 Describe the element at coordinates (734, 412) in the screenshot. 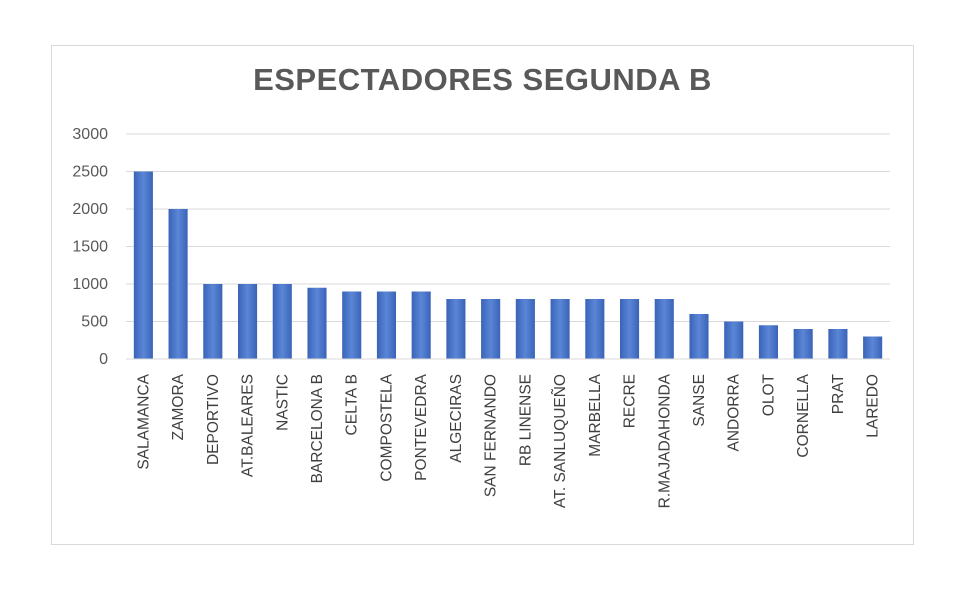

I see `x-category-label: ANDORRA` at that location.